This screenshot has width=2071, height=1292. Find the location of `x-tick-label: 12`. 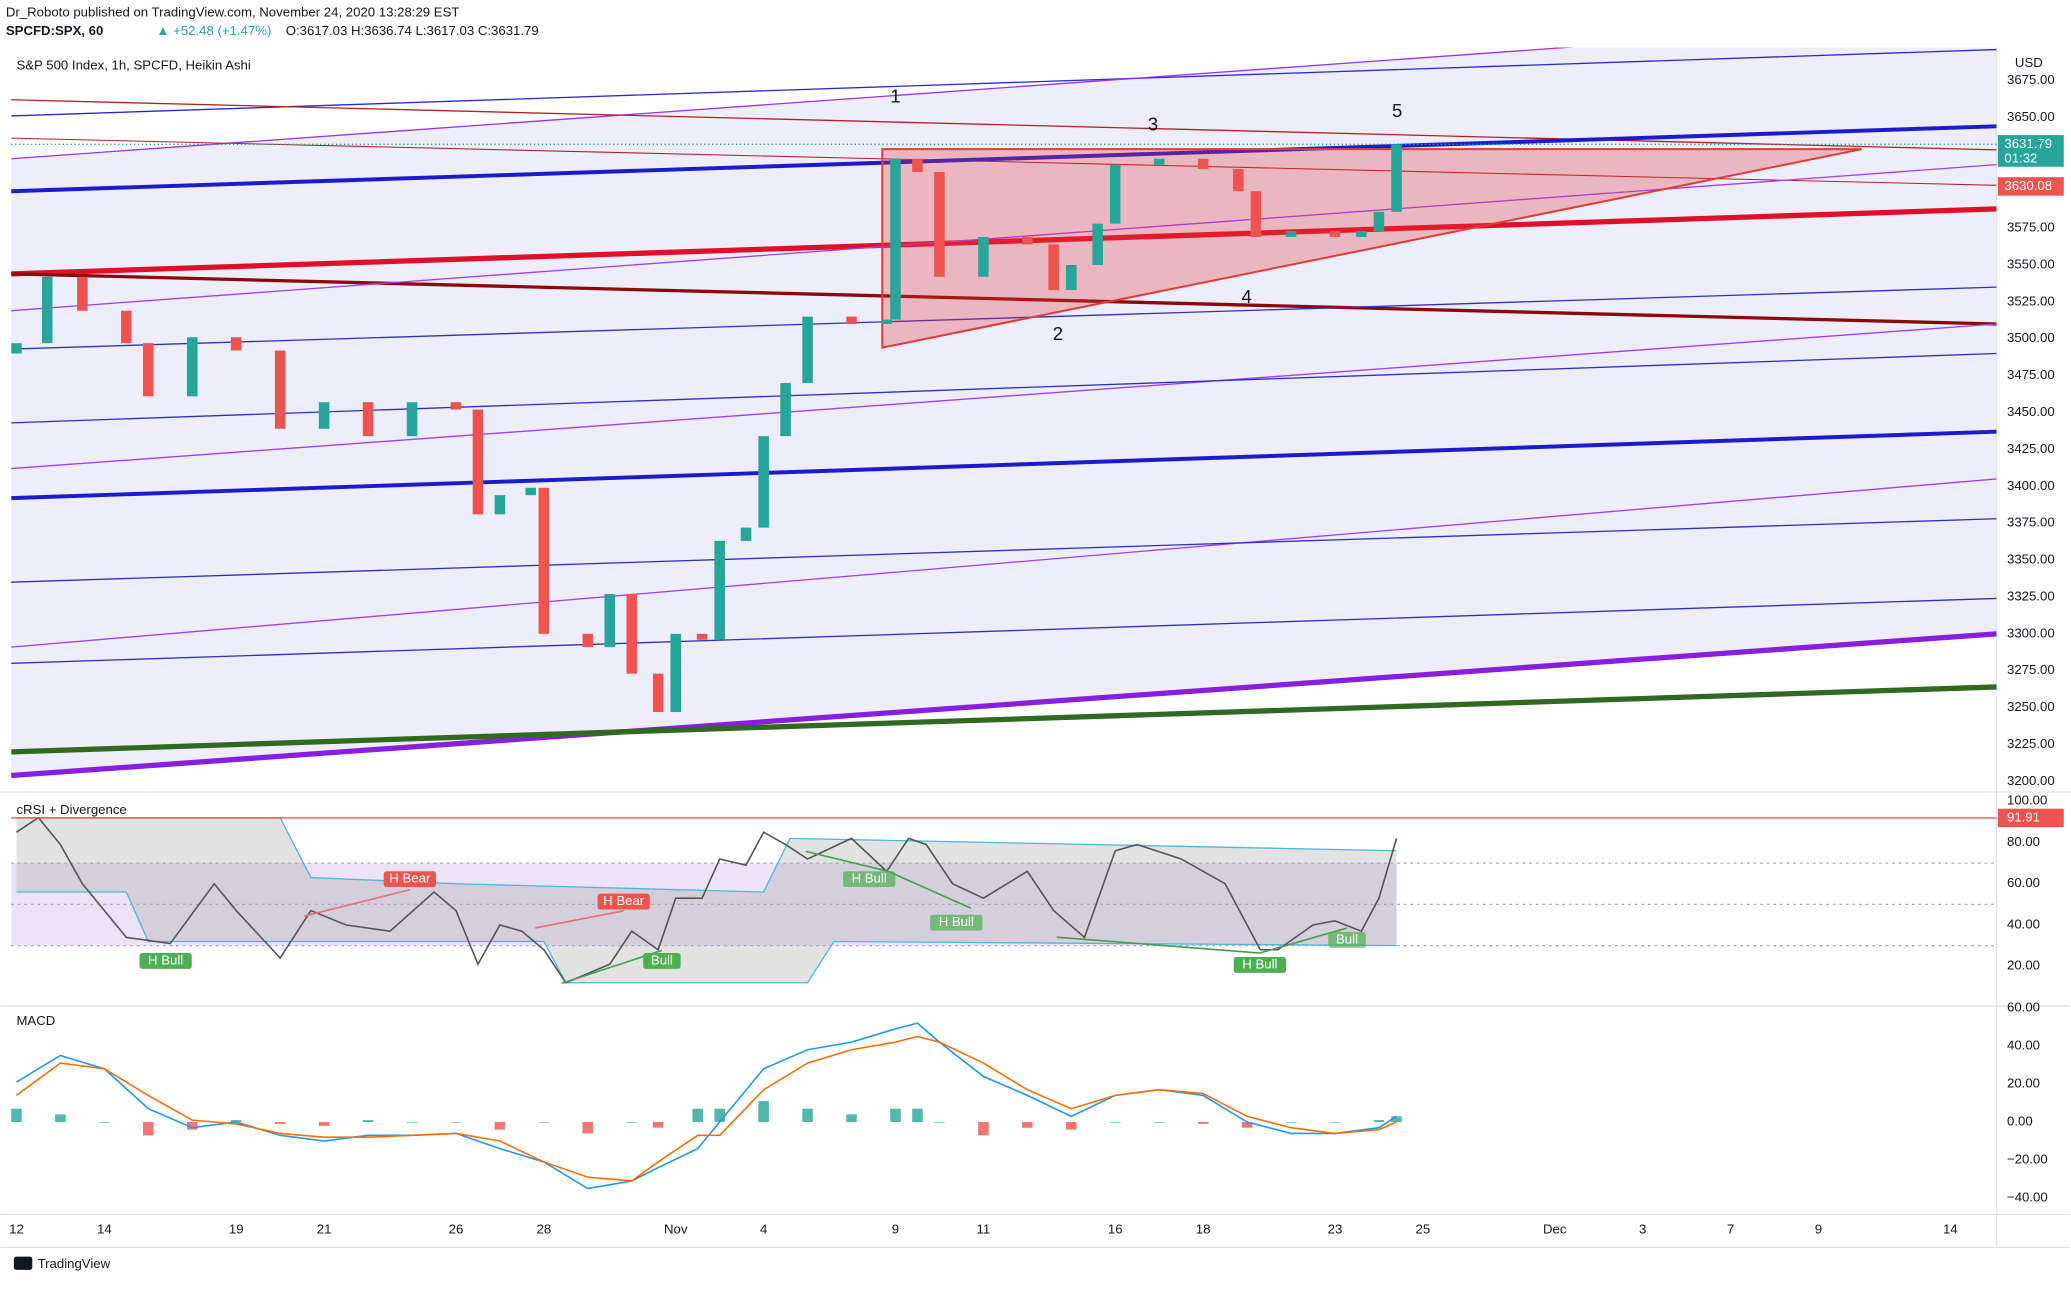

x-tick-label: 12 is located at coordinates (16, 1229).